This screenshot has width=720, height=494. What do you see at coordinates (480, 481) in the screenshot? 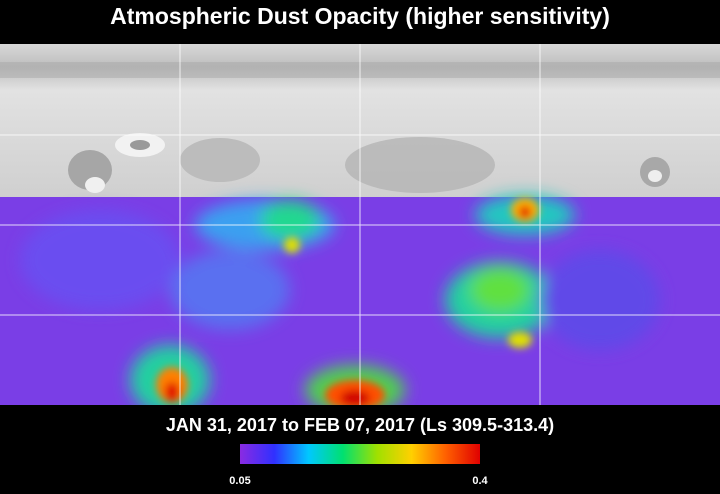
I see `colorbar-max-label: 0.4` at bounding box center [480, 481].